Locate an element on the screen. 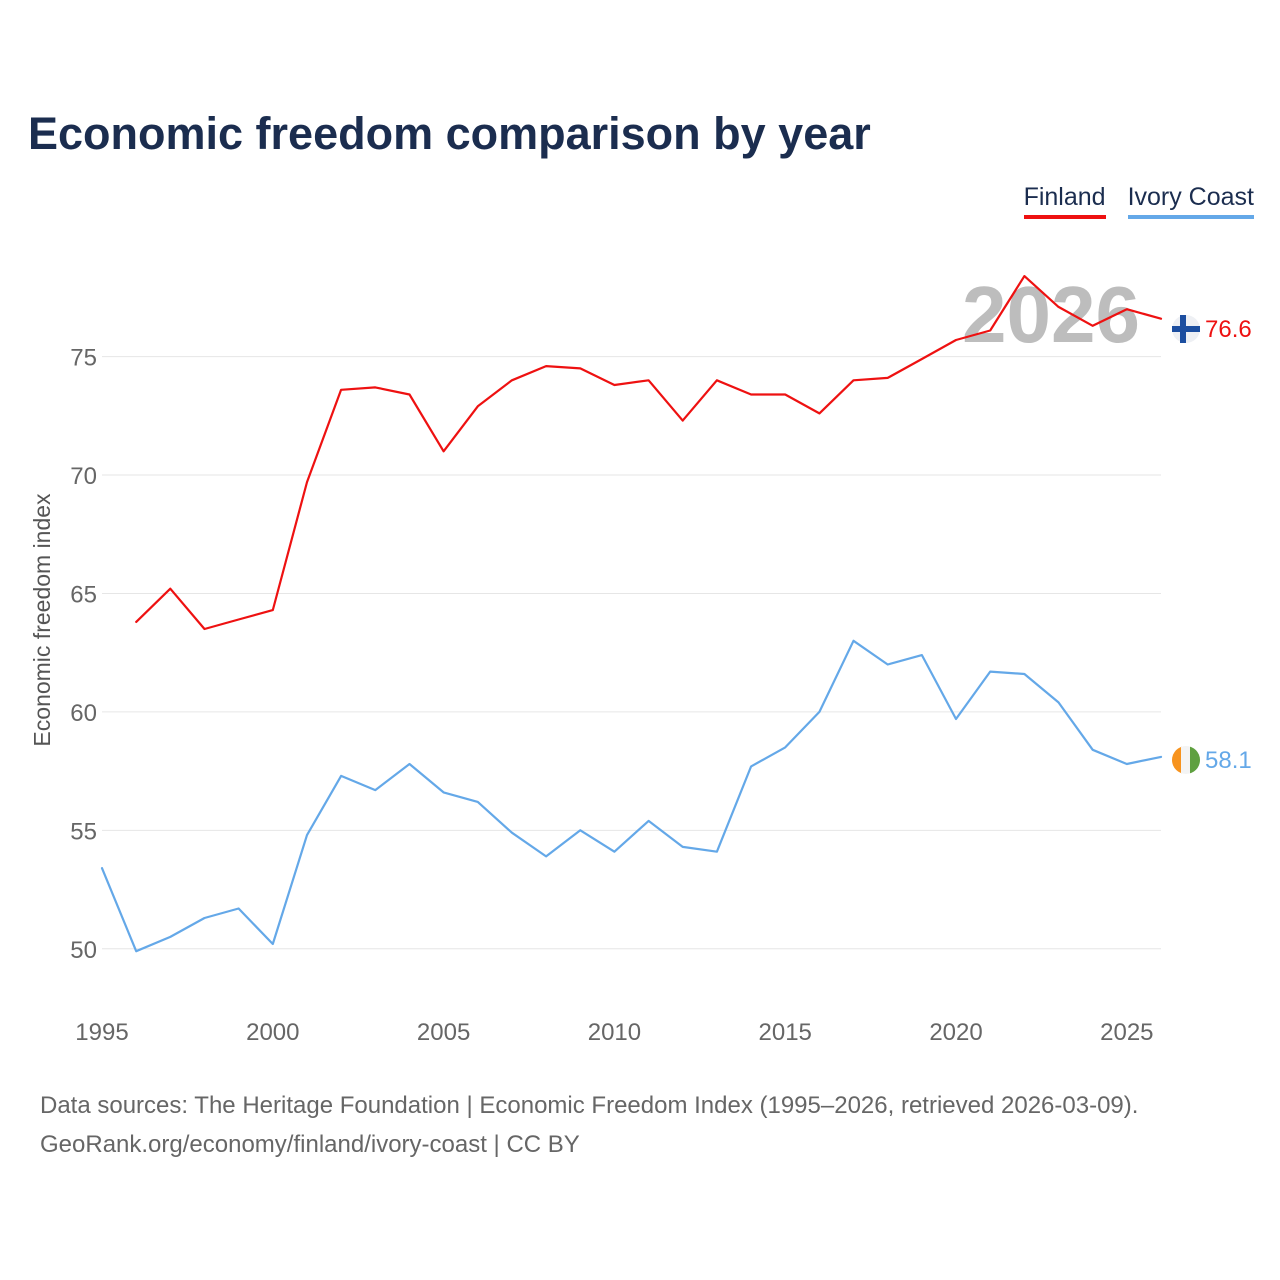 The image size is (1280, 1280). legend: Finland Ivory Coast is located at coordinates (1138, 201).